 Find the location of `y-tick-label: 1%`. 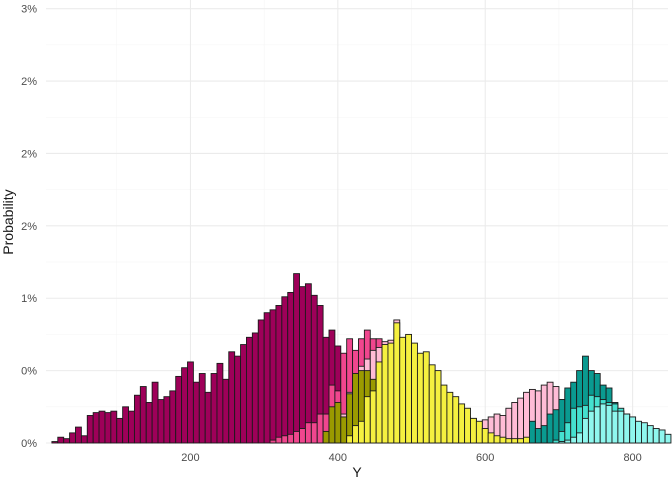

y-tick-label: 1% is located at coordinates (29, 299).